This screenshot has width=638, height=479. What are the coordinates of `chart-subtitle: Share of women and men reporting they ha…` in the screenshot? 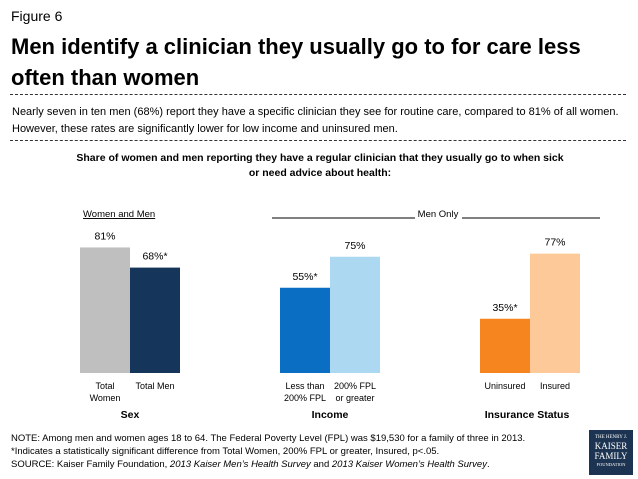 It's located at (320, 166).